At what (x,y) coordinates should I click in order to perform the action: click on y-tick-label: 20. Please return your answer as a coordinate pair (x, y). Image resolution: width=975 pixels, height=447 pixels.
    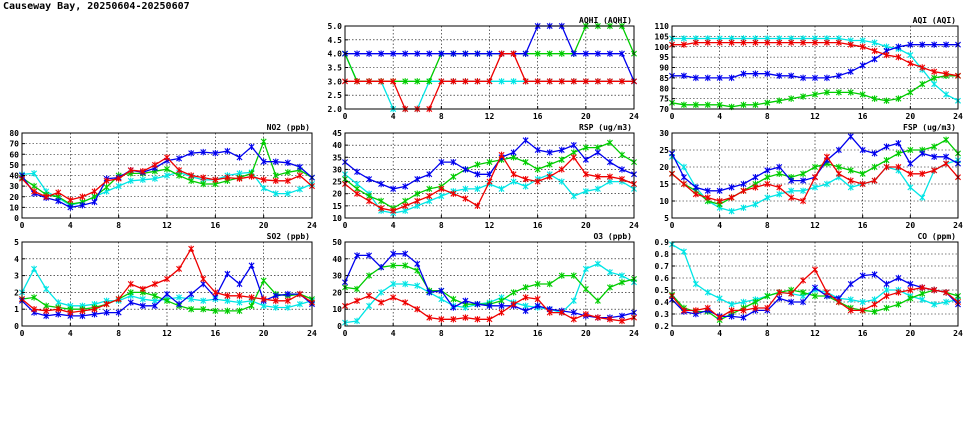
    Looking at the image, I should click on (14, 197).